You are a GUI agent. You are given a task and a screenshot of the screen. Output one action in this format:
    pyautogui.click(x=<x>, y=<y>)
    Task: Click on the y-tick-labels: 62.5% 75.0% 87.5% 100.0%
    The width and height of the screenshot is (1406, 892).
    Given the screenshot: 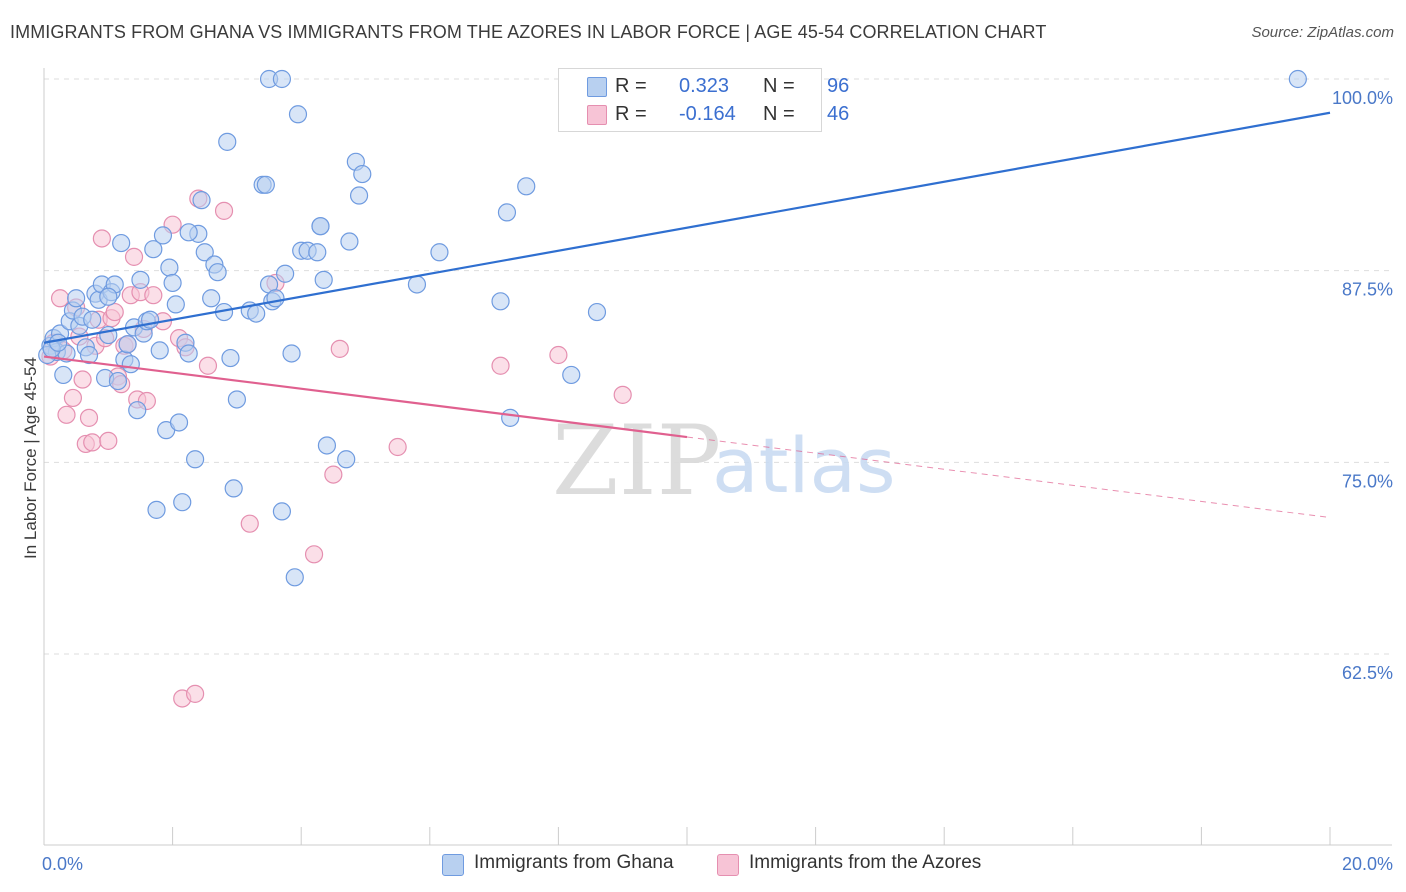 What is the action you would take?
    pyautogui.click(x=1362, y=385)
    